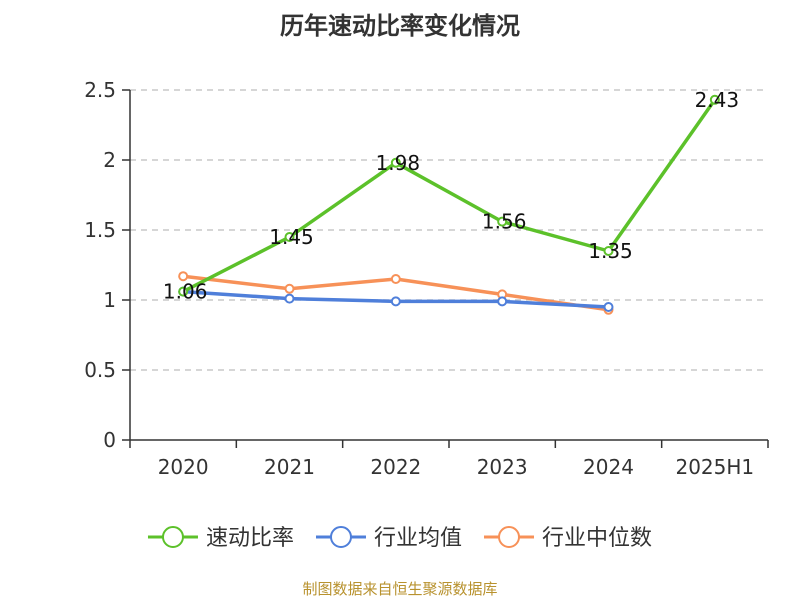  I want to click on data-label-2: 1.98, so click(398, 163).